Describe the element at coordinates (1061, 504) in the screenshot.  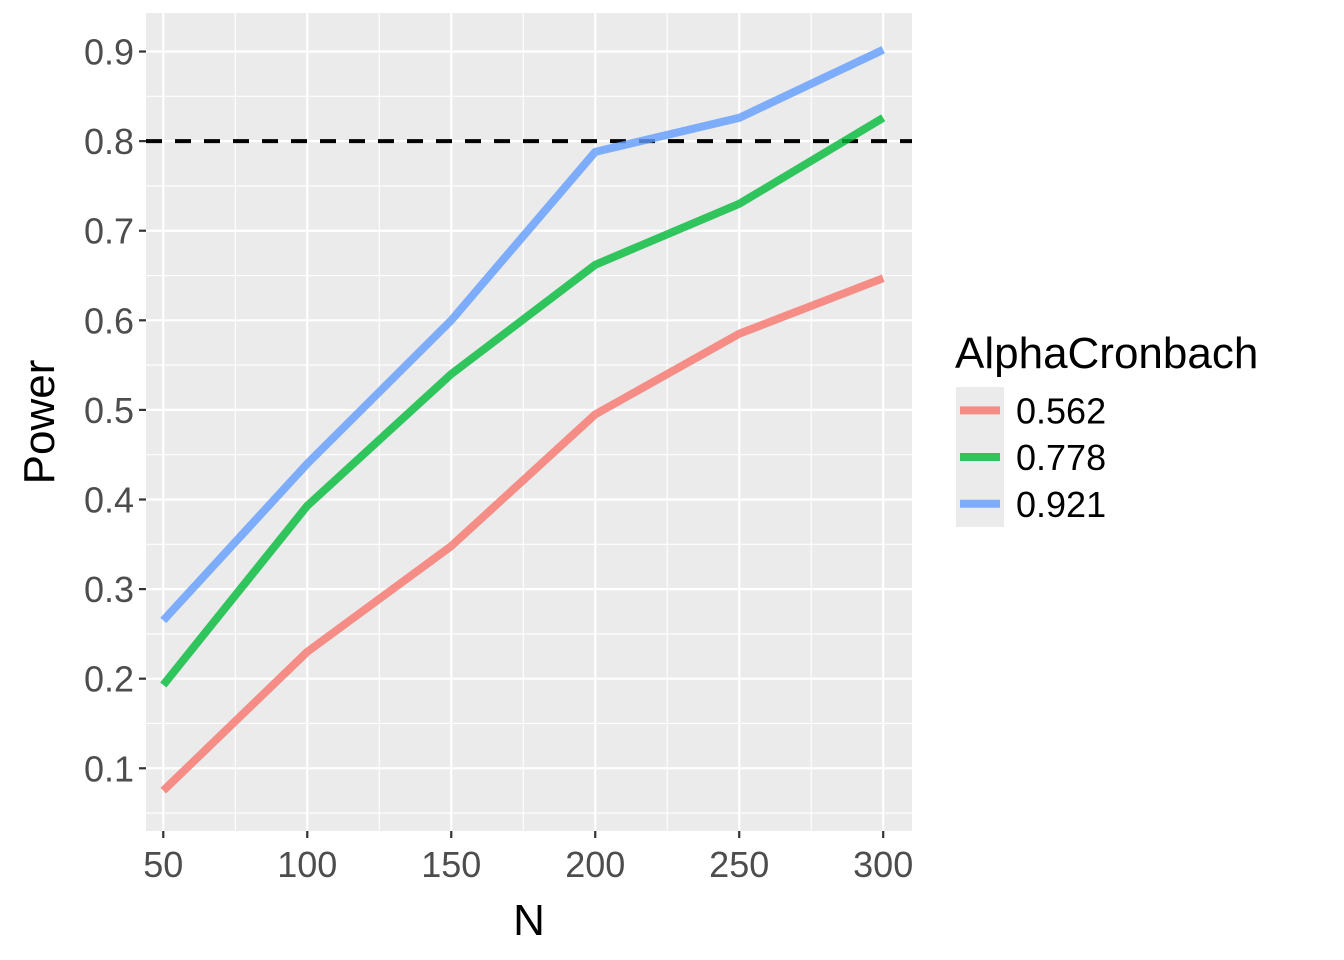
I see `legend-label: 0.921` at that location.